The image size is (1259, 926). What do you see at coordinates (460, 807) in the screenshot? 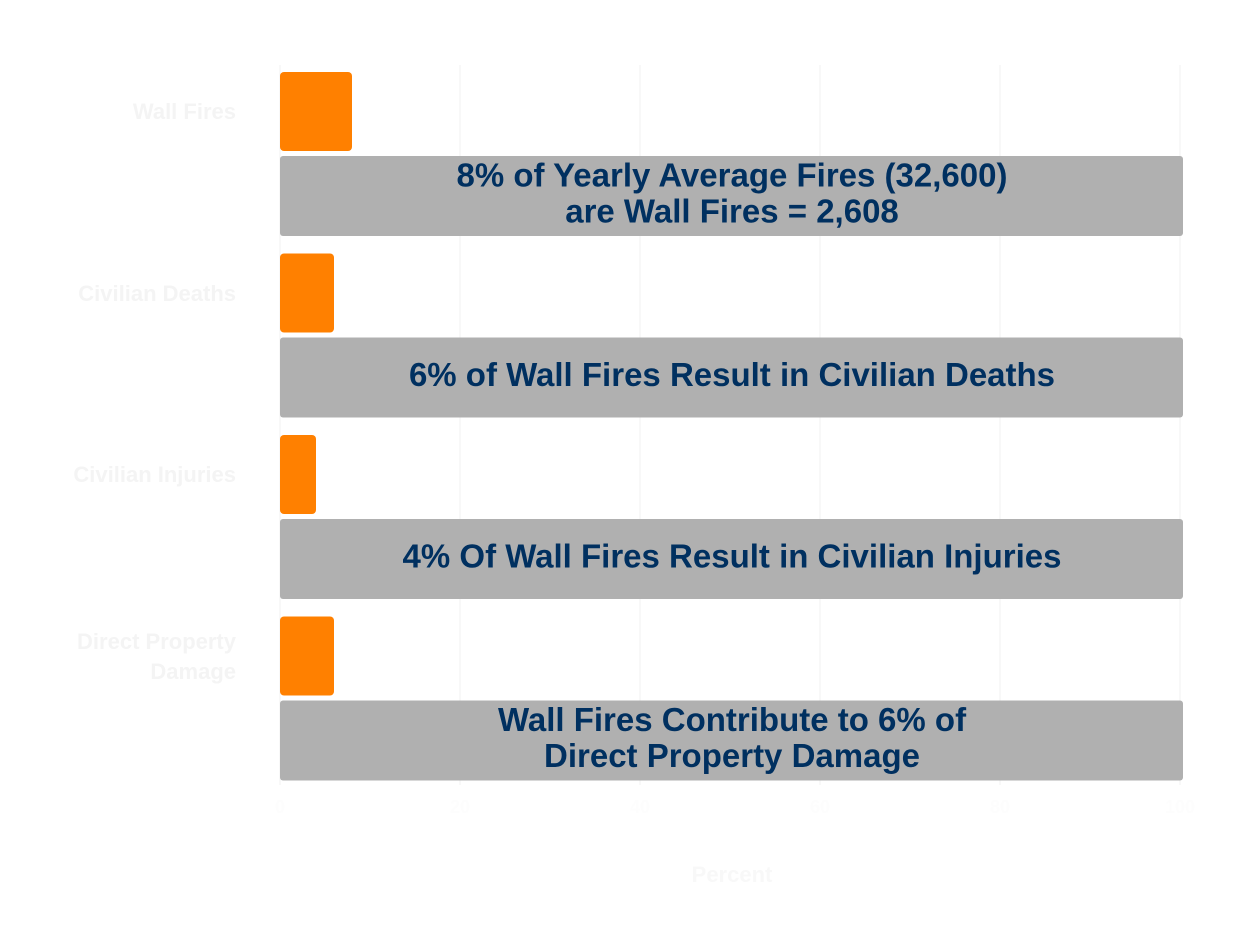
I see `x-tick-label: 20` at bounding box center [460, 807].